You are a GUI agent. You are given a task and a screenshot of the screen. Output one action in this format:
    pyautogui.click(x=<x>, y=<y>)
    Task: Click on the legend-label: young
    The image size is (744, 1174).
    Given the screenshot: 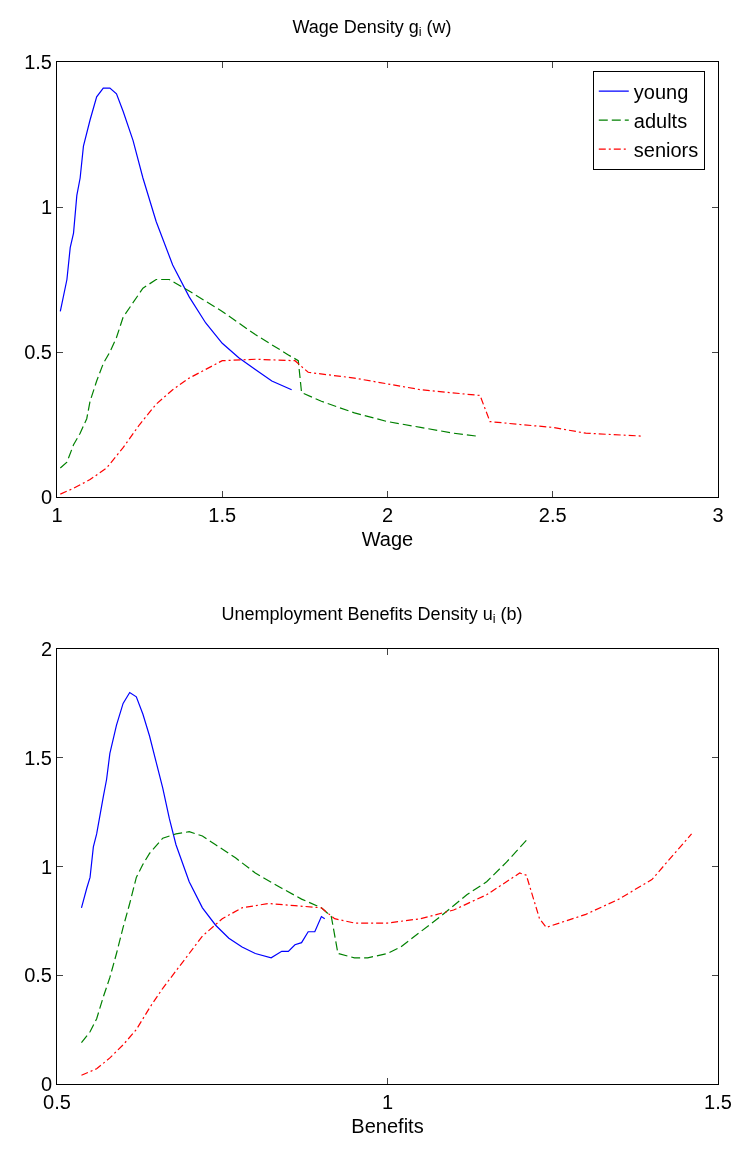 What is the action you would take?
    pyautogui.click(x=661, y=92)
    